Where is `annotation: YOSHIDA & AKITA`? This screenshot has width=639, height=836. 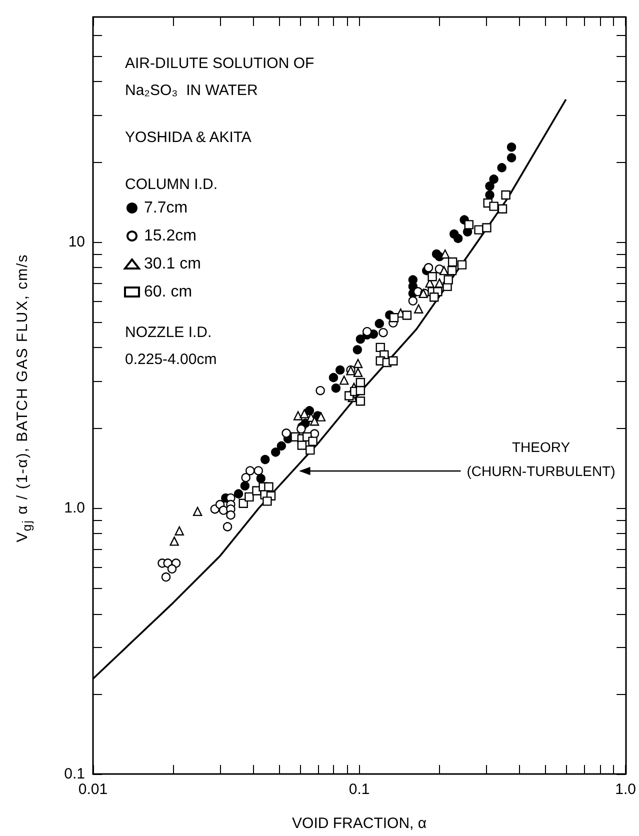
annotation: YOSHIDA & AKITA is located at coordinates (188, 137).